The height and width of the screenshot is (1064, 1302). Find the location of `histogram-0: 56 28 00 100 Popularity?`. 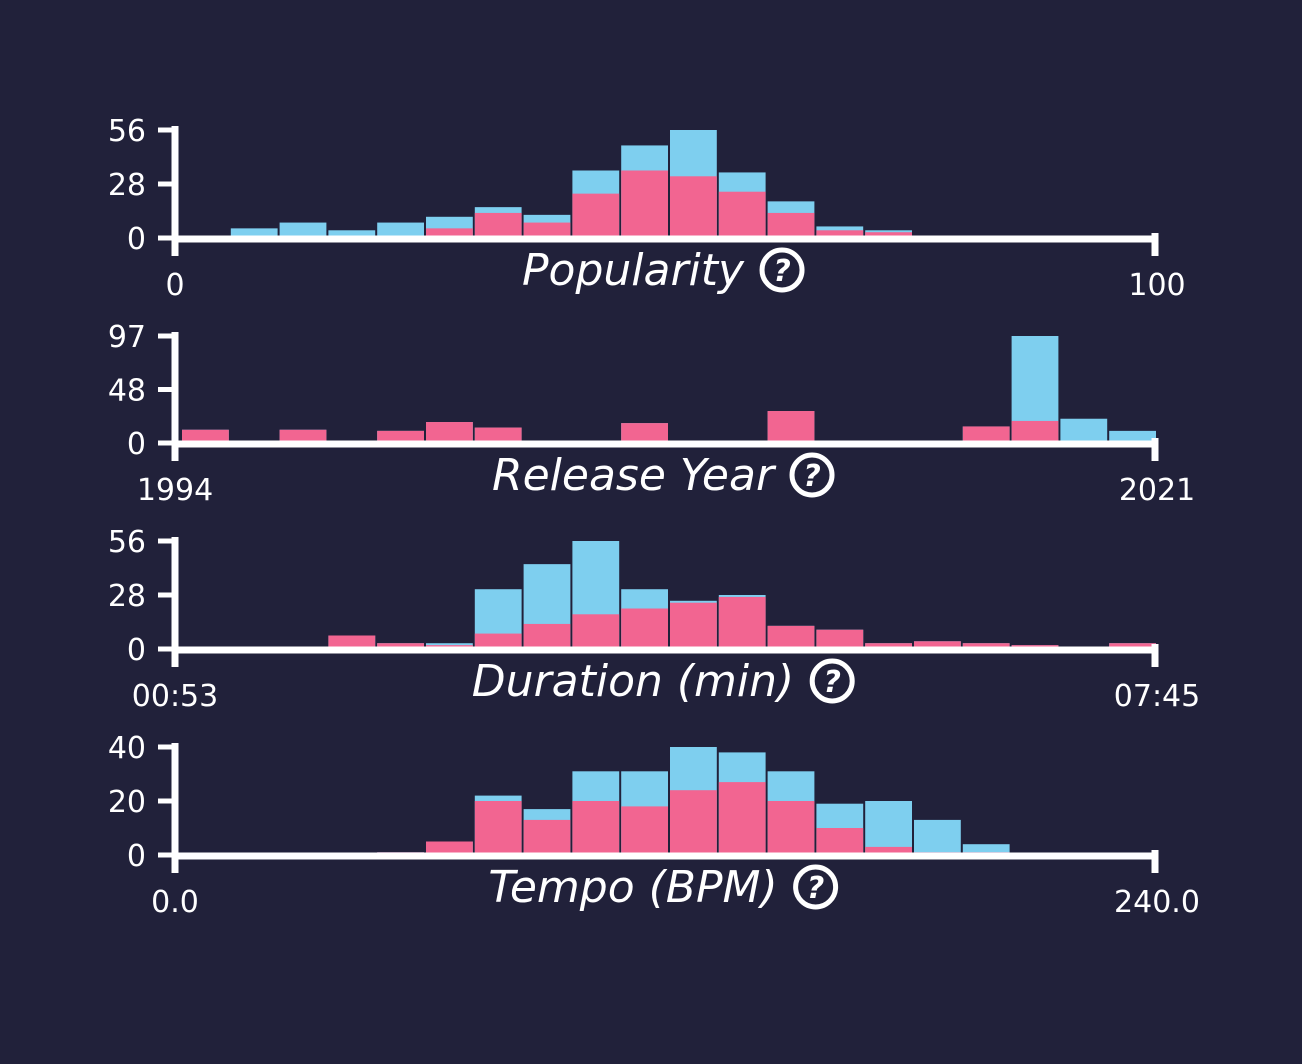

histogram-0: 56 28 00 100 Popularity? is located at coordinates (647, 208).